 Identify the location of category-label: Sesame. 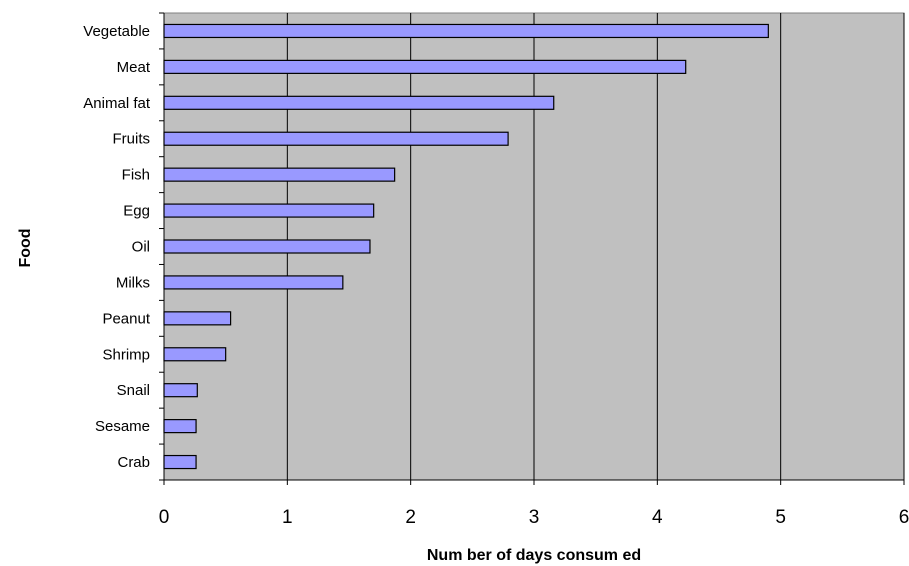
(122, 426).